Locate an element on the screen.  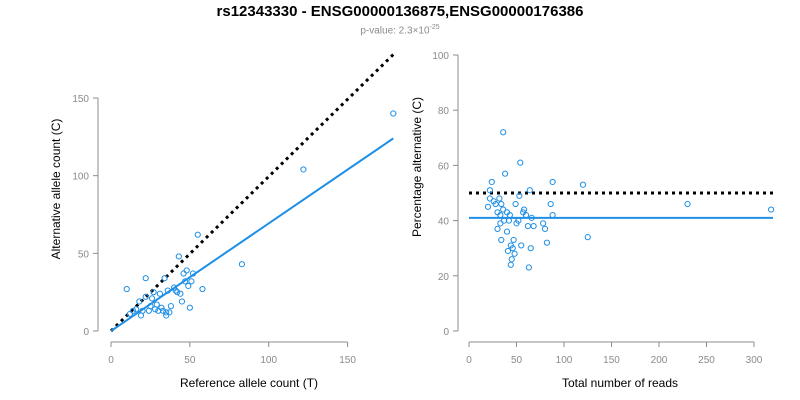
x-tick-label: 50 is located at coordinates (517, 360).